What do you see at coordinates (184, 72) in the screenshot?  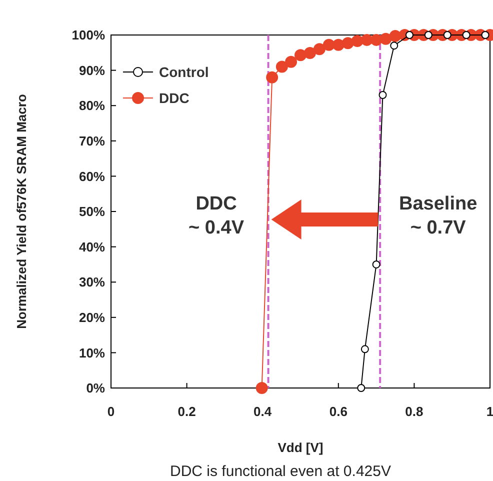 I see `legend-label: Control` at bounding box center [184, 72].